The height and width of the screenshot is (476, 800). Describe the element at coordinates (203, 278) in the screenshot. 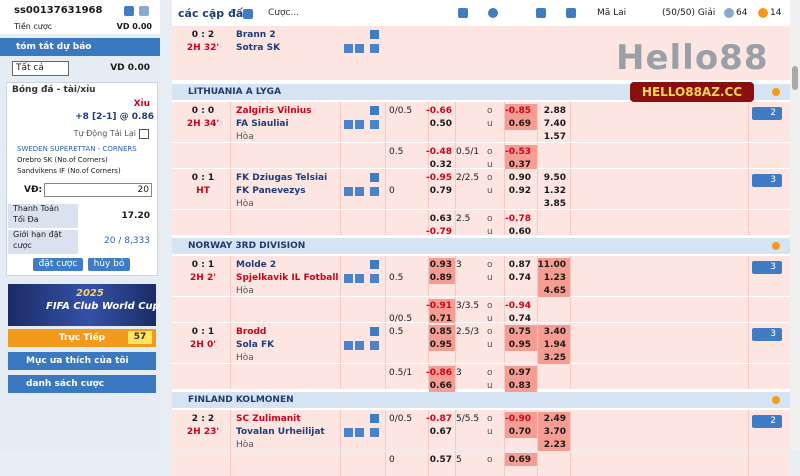

I see `match-time: 2H 2'` at that location.